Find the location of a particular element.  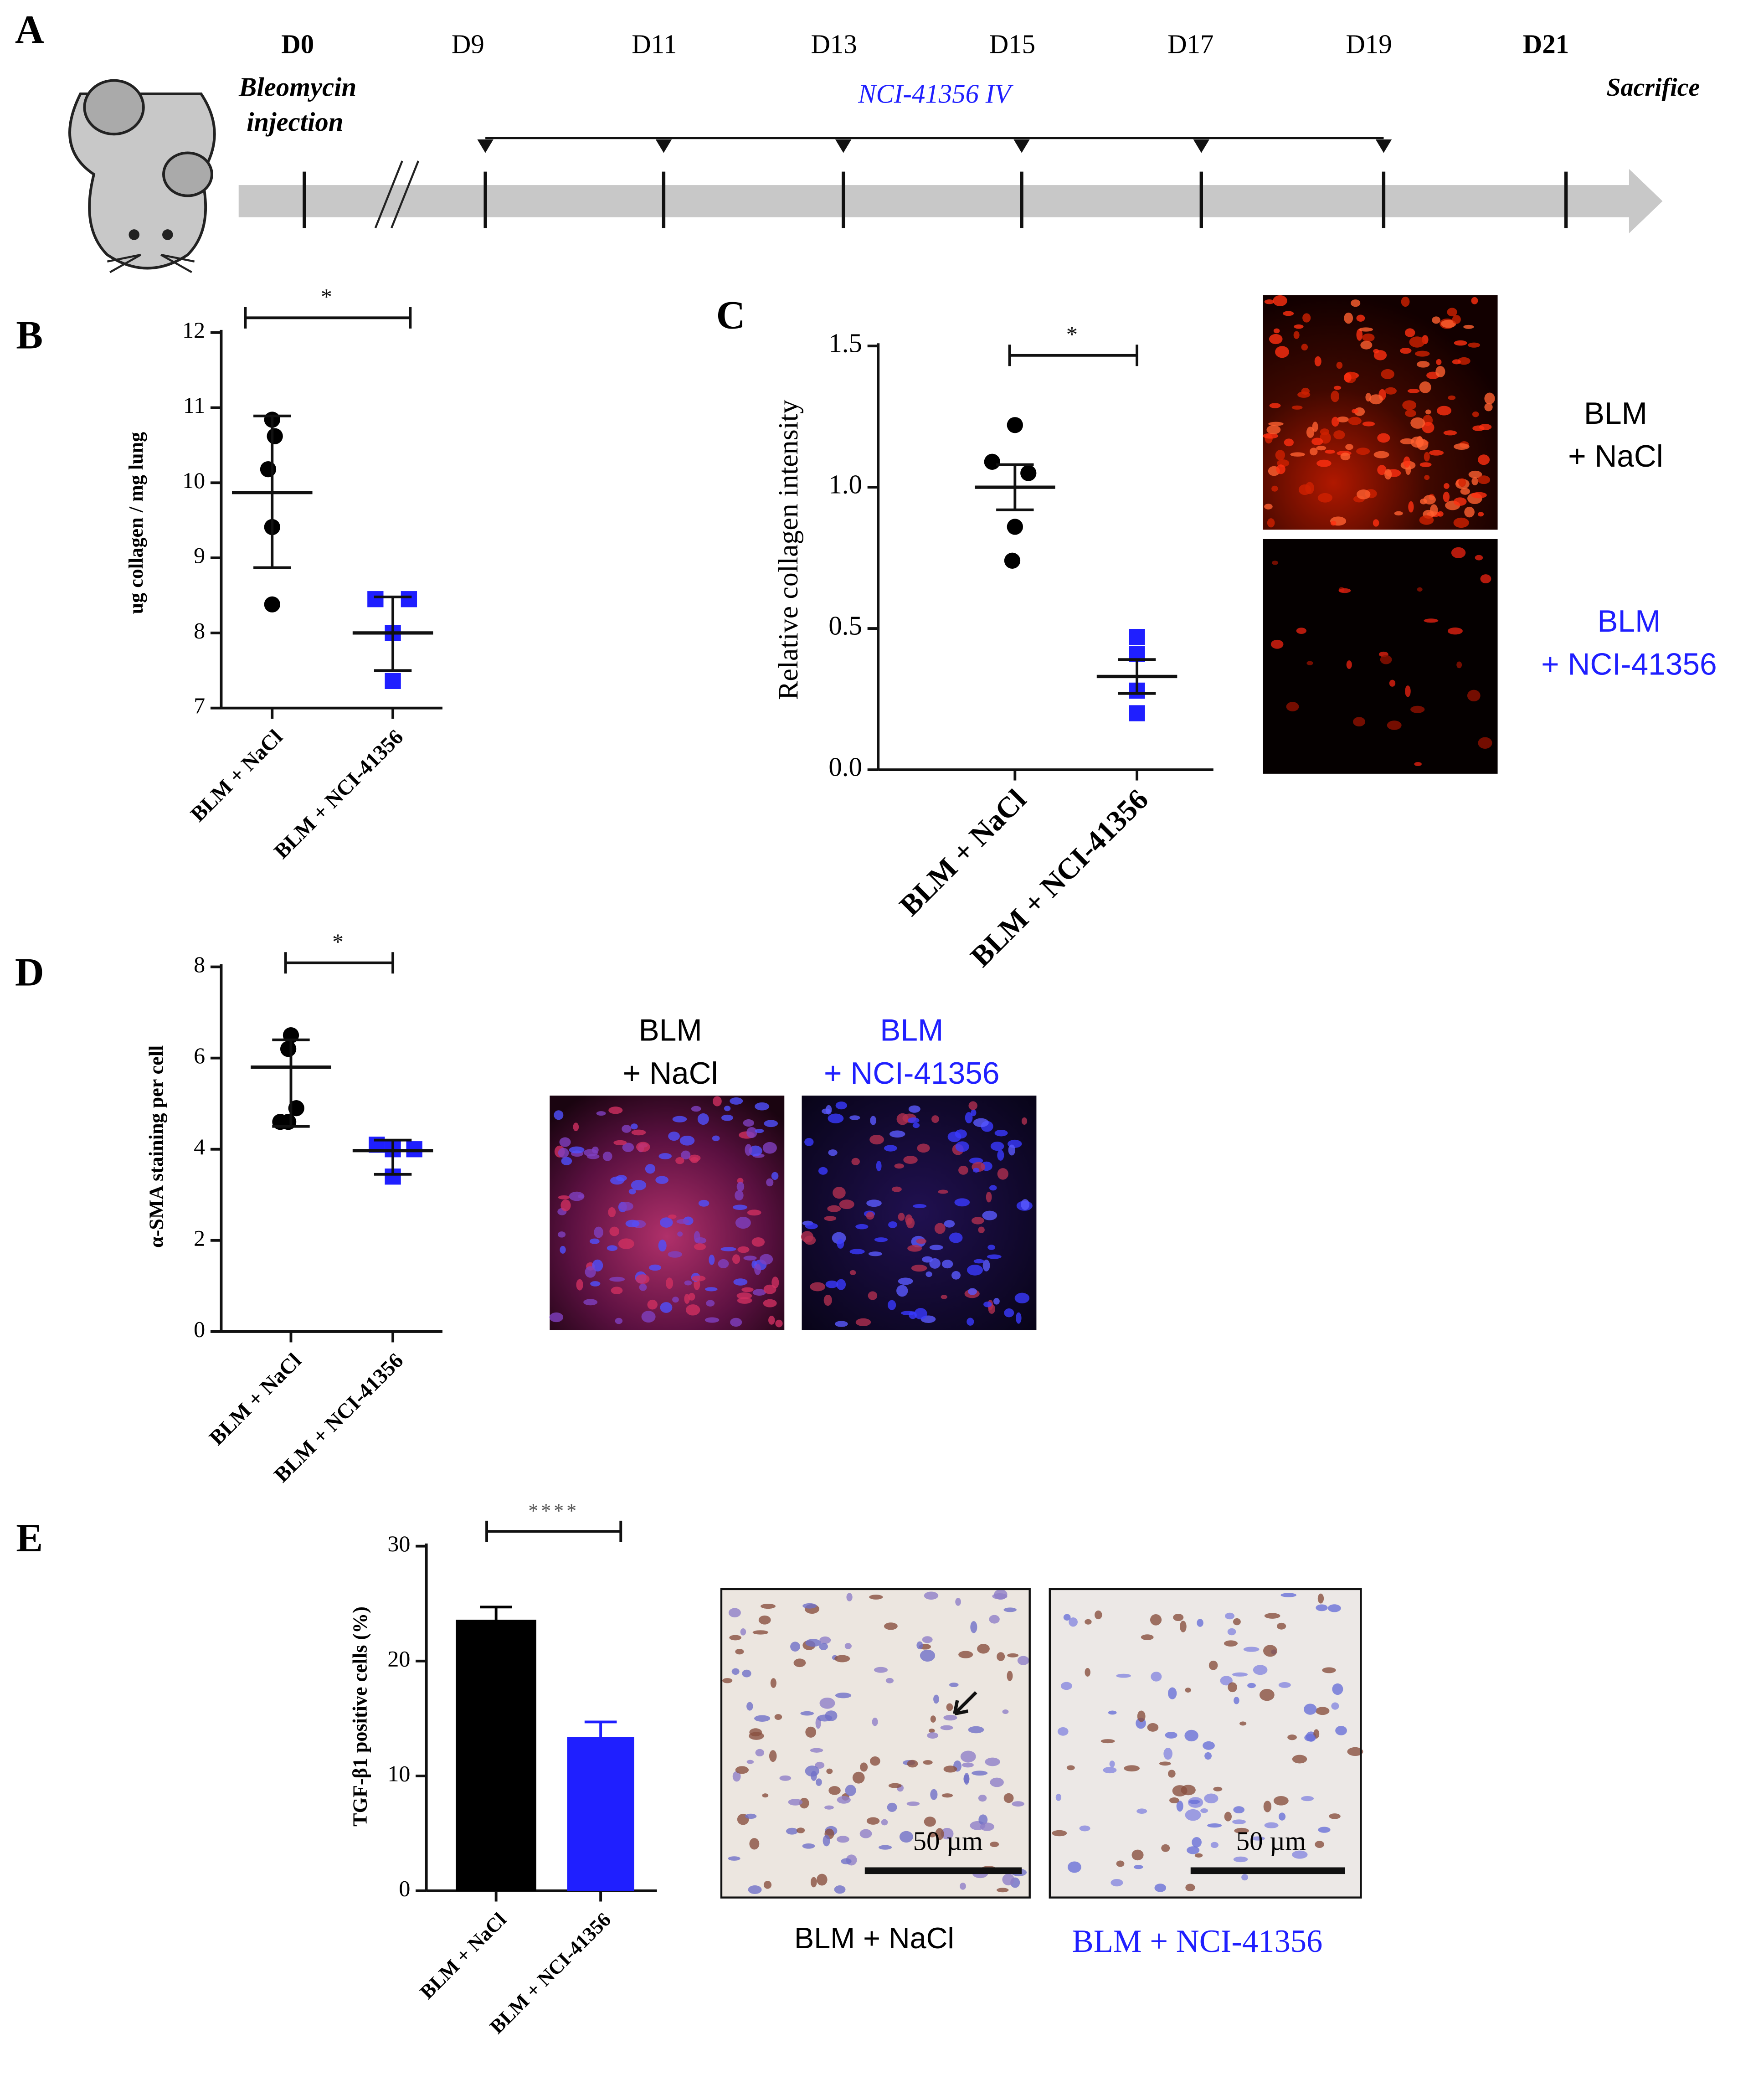

y-tick-label: 12 is located at coordinates (193, 330).